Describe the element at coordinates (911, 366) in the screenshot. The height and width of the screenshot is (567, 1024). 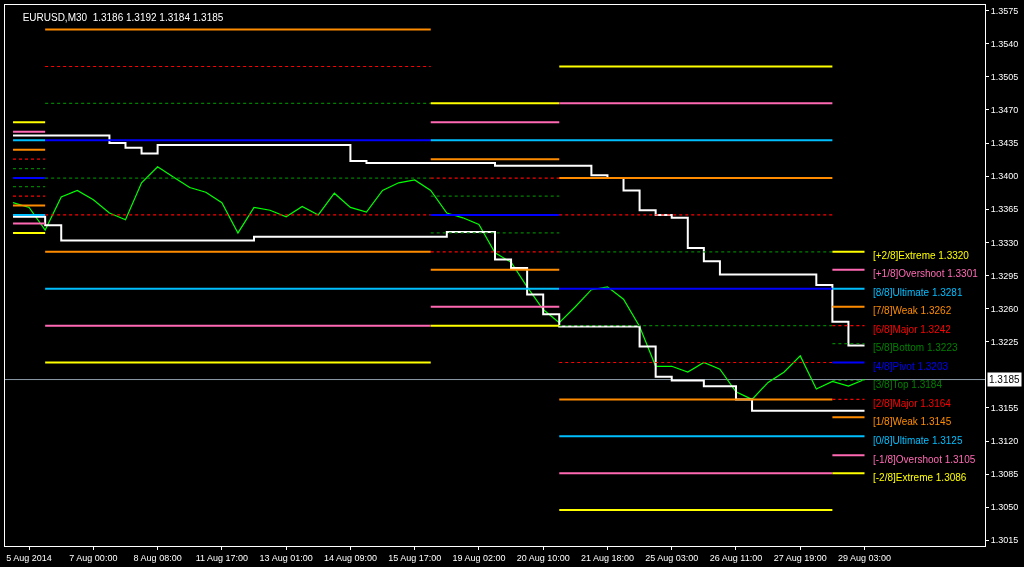
I see `text: [4/8]Pivot 1.3203` at that location.